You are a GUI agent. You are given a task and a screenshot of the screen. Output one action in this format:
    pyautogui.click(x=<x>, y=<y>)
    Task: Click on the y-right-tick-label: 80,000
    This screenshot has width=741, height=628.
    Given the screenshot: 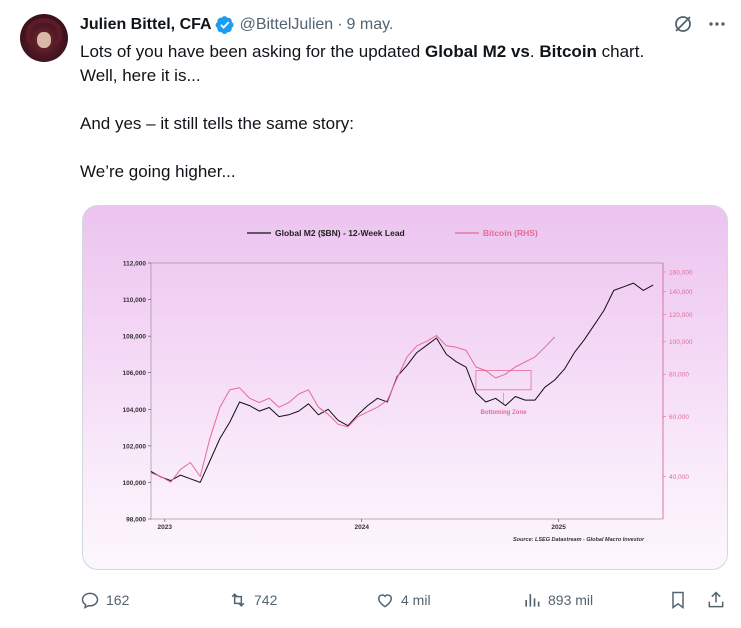 What is the action you would take?
    pyautogui.click(x=679, y=375)
    